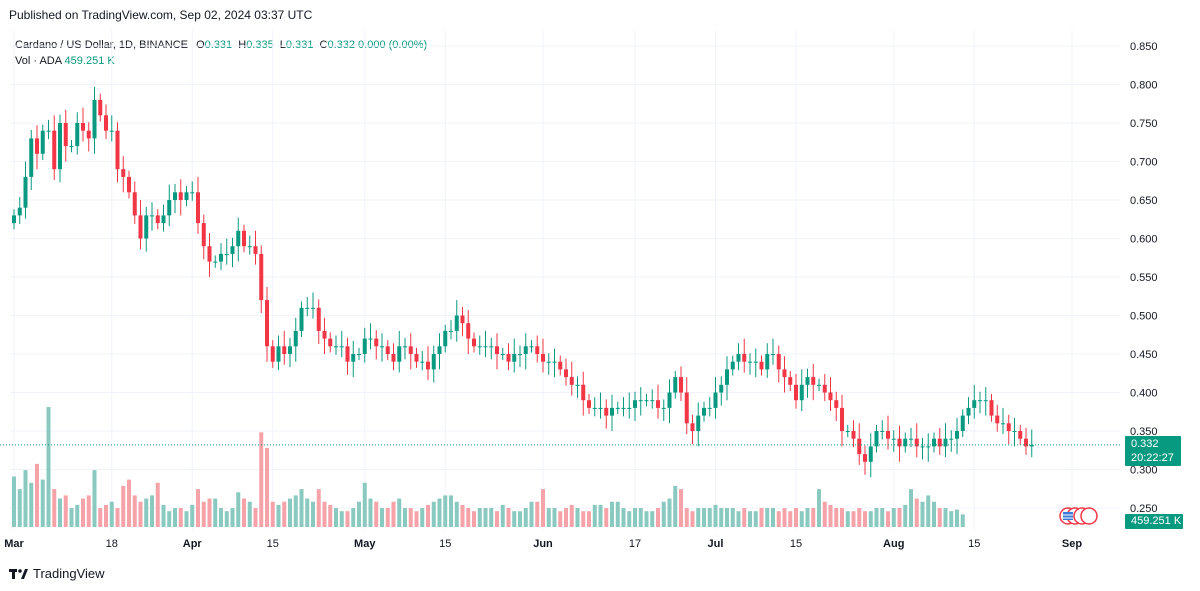 The image size is (1200, 591). I want to click on x-tick-label: May, so click(365, 544).